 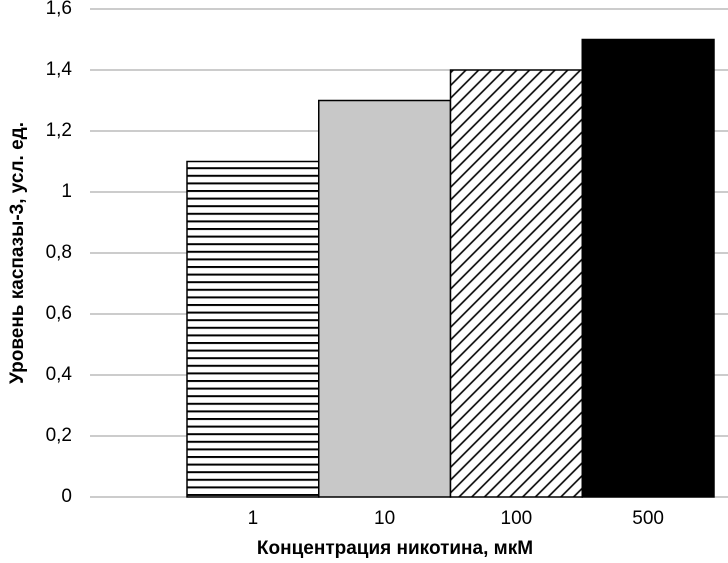 I want to click on y-tick-label: 1, so click(x=66, y=191).